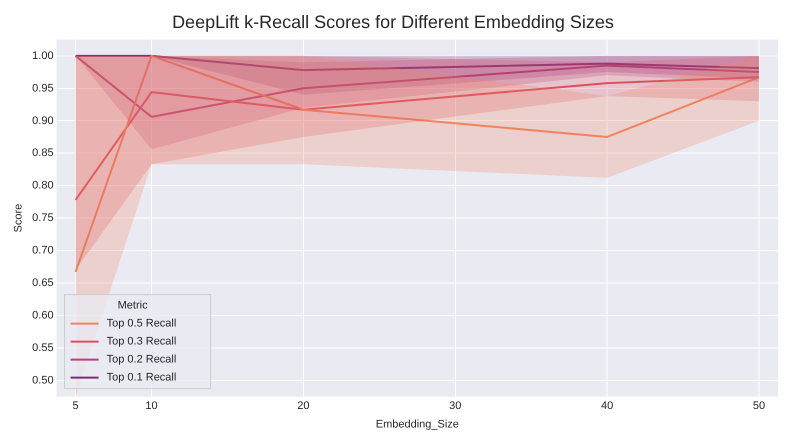  Describe the element at coordinates (43, 120) in the screenshot. I see `y-tick-label: 0.90` at that location.